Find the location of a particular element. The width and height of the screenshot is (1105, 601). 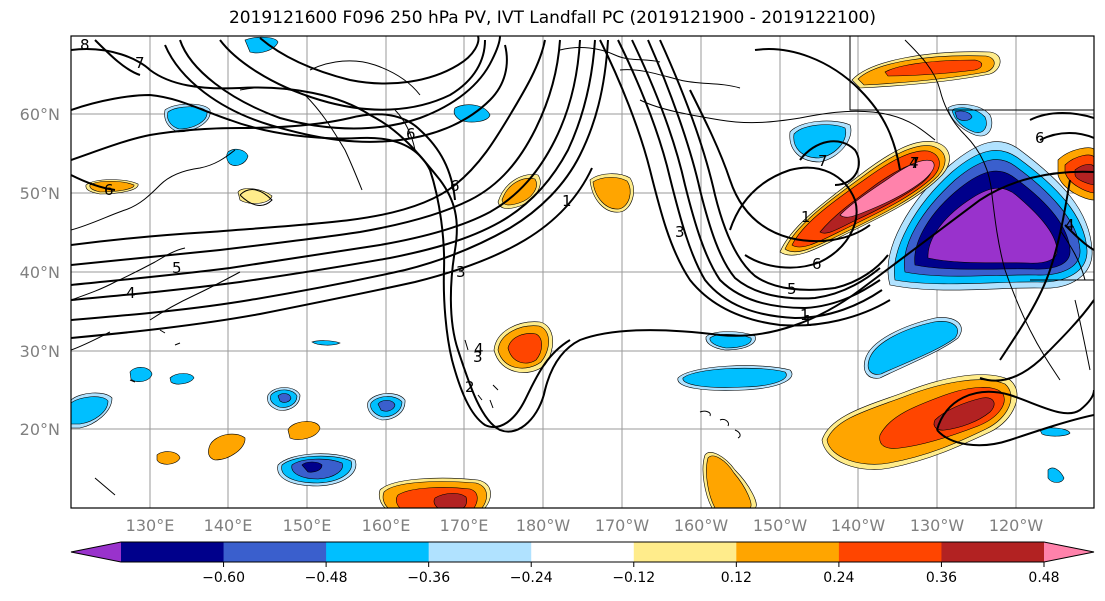

contour-label: 2 is located at coordinates (470, 387).